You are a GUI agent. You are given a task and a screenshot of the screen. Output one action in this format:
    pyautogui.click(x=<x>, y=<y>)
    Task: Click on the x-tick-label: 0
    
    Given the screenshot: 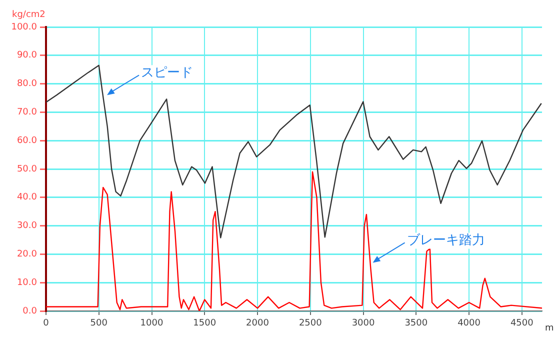 What is the action you would take?
    pyautogui.click(x=46, y=323)
    